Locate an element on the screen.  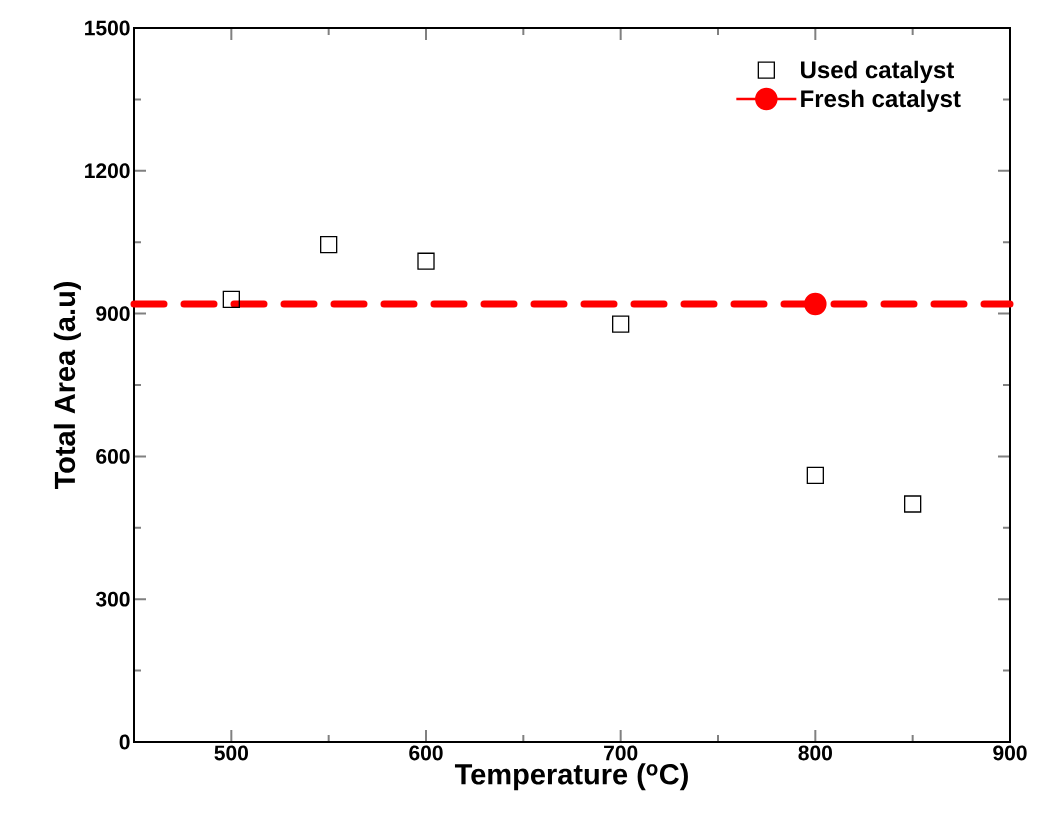
x-tick-label: 700 is located at coordinates (621, 753).